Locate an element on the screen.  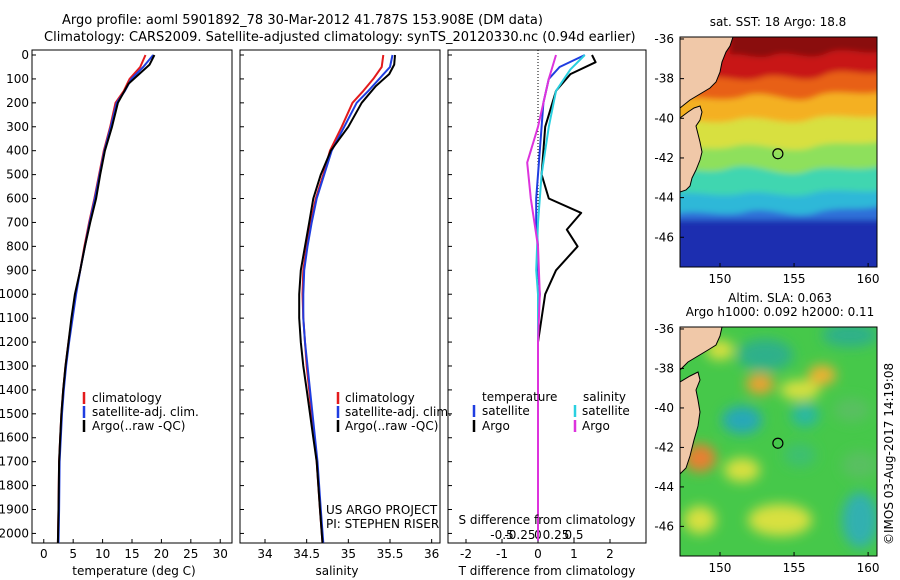
x-tick-label: 30 is located at coordinates (220, 554).